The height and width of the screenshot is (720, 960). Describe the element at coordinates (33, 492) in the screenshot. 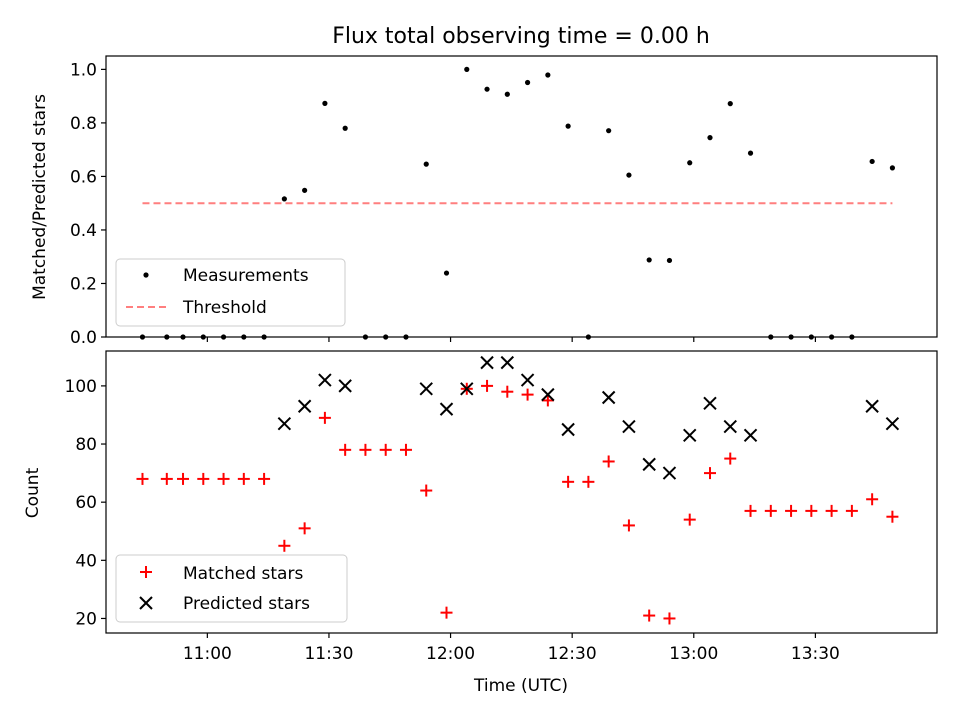

I see `bottom-y-axis-label: Count` at that location.